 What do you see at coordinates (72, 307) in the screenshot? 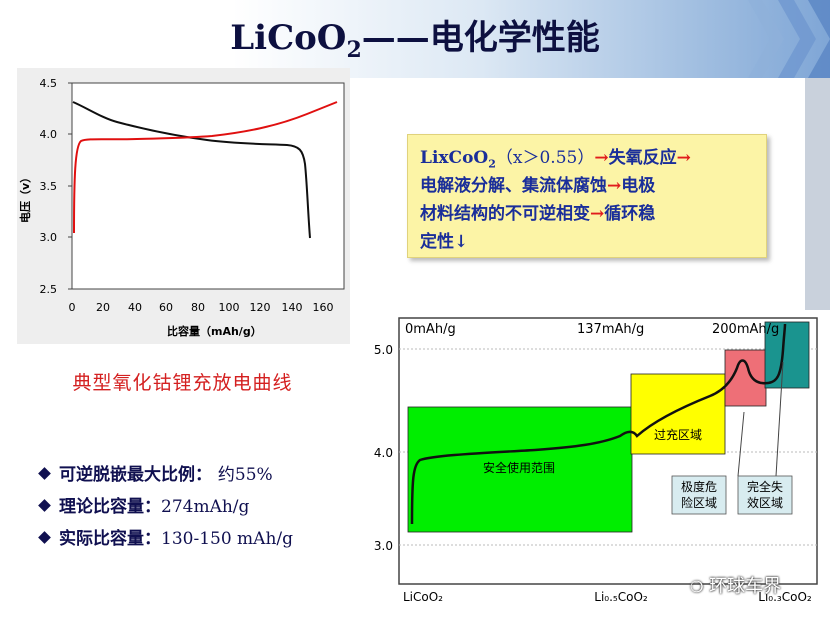
I see `x-tick-label: 0` at bounding box center [72, 307].